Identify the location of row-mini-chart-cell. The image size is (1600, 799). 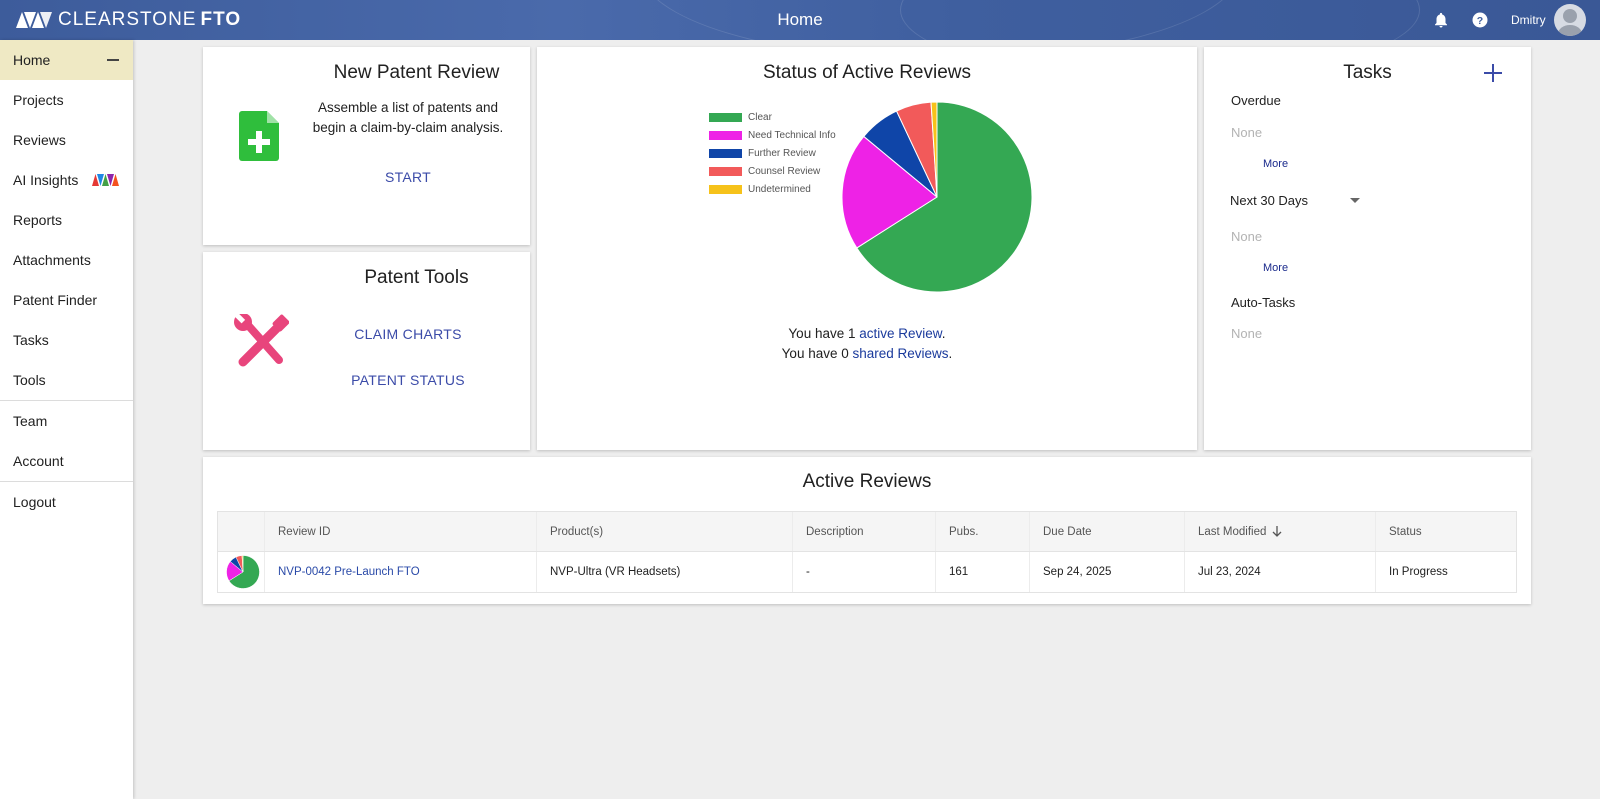
(241, 572).